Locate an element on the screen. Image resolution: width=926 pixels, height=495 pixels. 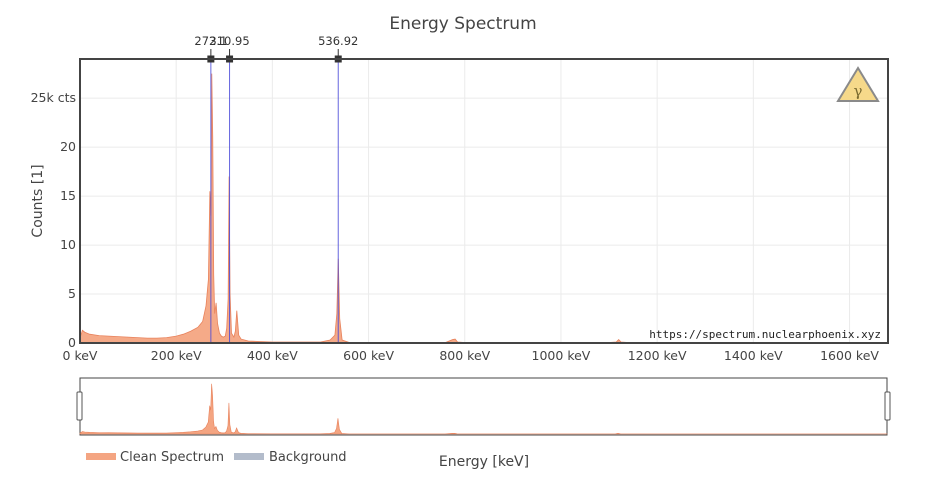
peak-label: 272.1 is located at coordinates (210, 41).